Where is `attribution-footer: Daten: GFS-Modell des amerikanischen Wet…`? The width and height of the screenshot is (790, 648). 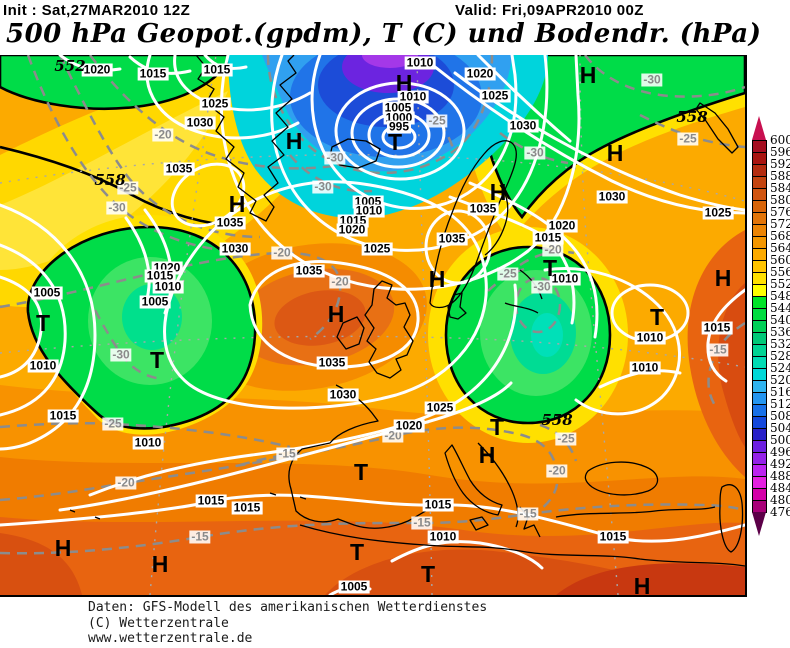
attribution-footer: Daten: GFS-Modell des amerikanischen Wet… is located at coordinates (287, 623).